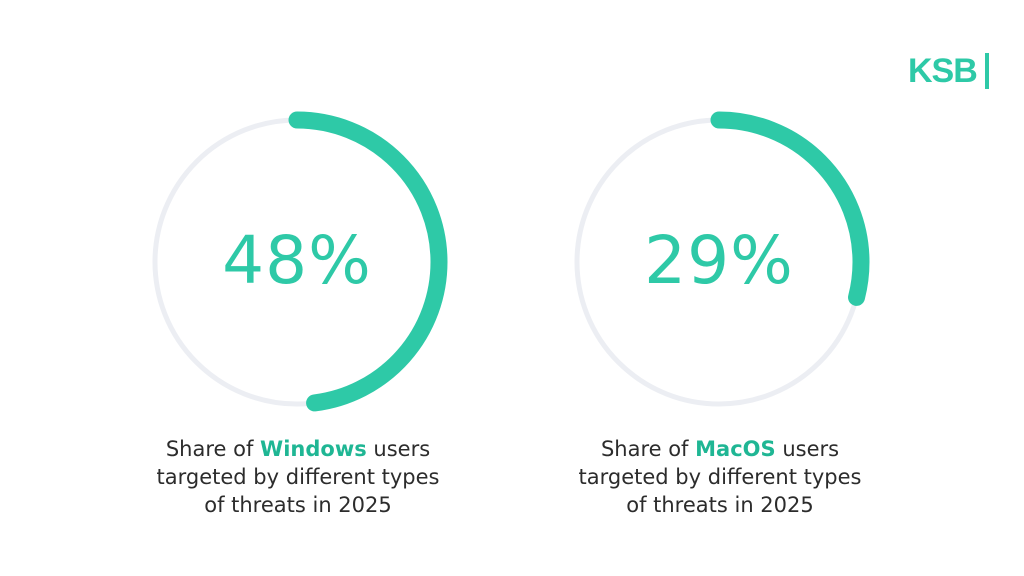 The image size is (1024, 576). I want to click on caption-line-1: Share of Windows users, so click(298, 449).